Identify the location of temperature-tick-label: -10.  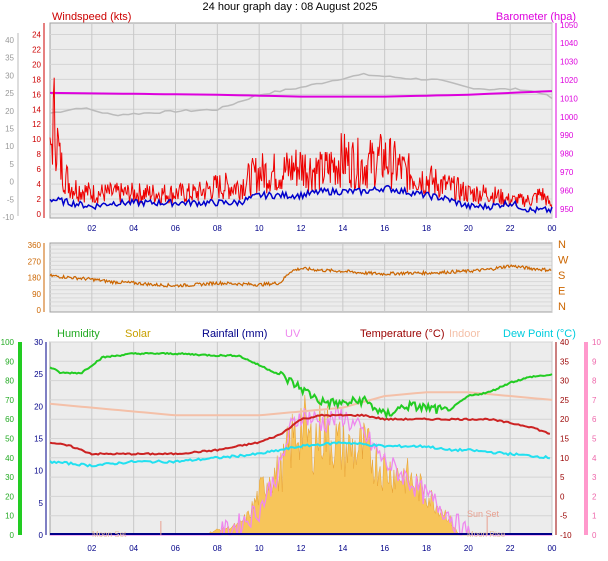
(566, 535).